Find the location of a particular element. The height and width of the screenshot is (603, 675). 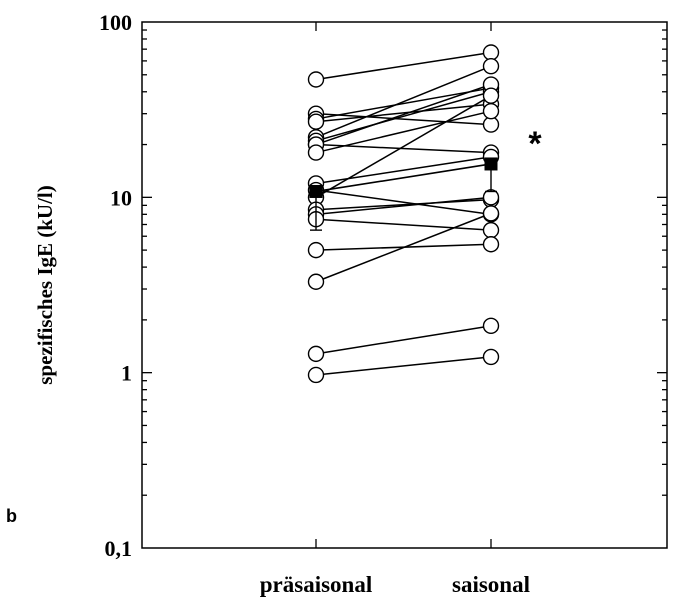

y-tick-label: 1 is located at coordinates (126, 373).